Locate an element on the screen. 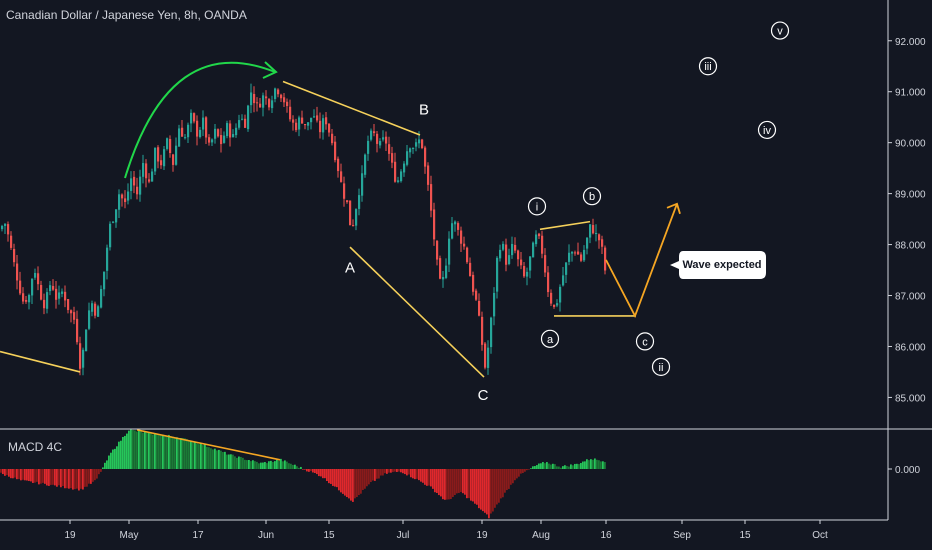 Image resolution: width=932 pixels, height=550 pixels. wave-circle-label-ii: ii is located at coordinates (661, 368).